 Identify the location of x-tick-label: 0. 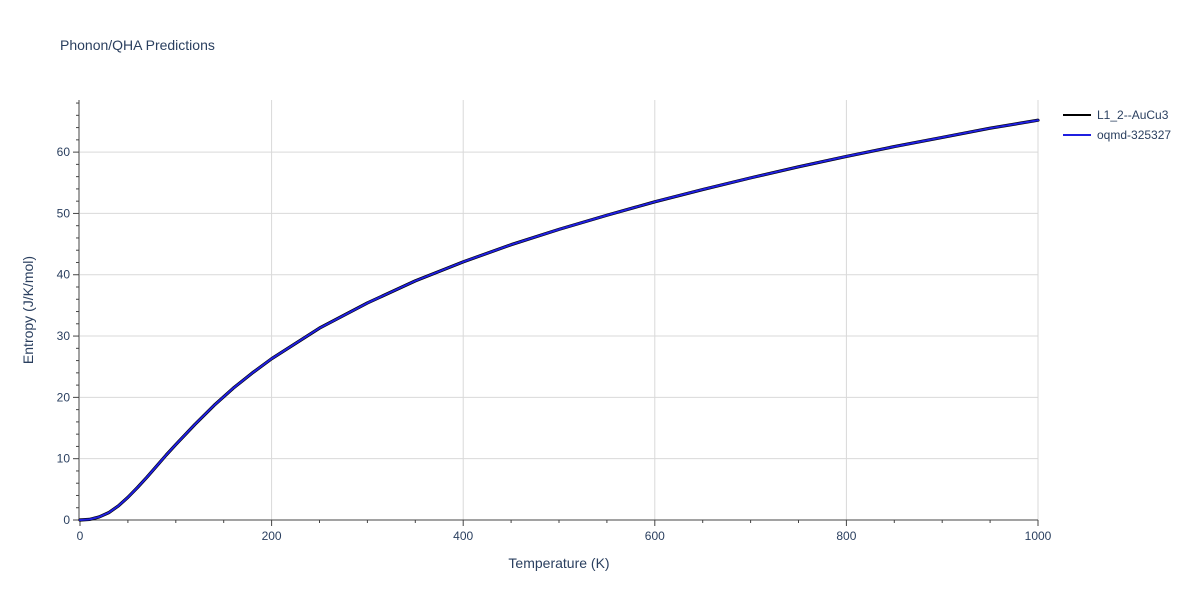
(80, 536).